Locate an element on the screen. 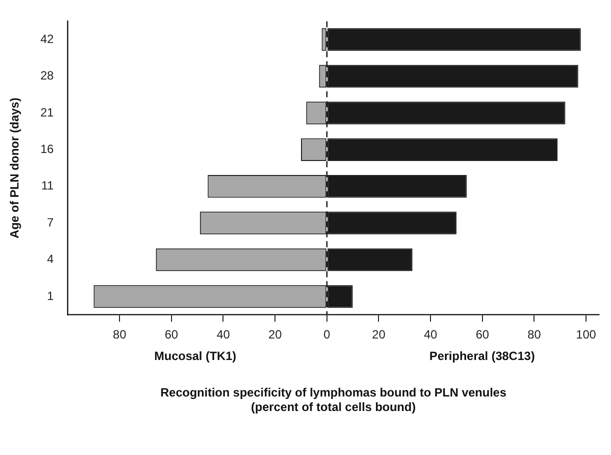 The height and width of the screenshot is (455, 611). y-tick-label: 28 is located at coordinates (47, 75).